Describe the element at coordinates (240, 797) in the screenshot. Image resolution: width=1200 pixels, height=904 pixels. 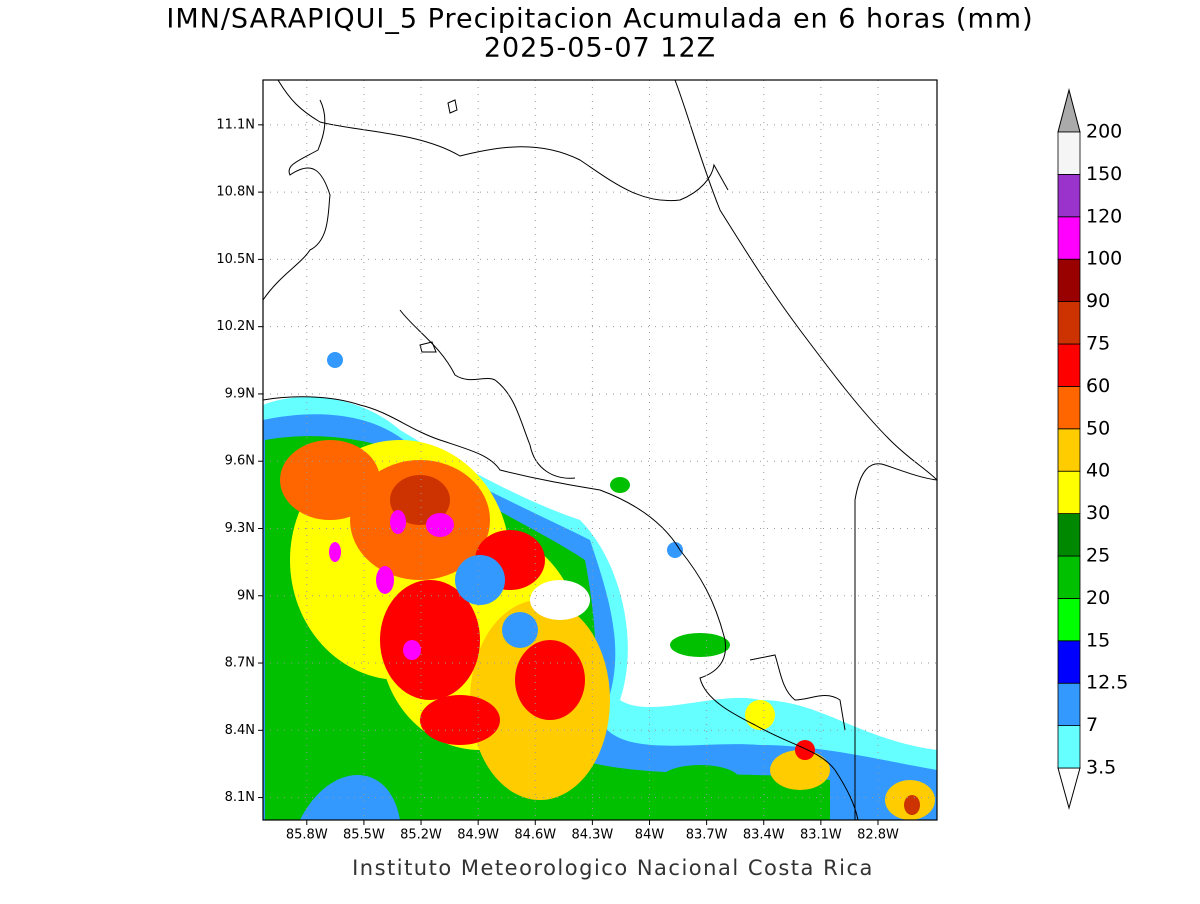
I see `y-tick-label: 8.1N` at that location.